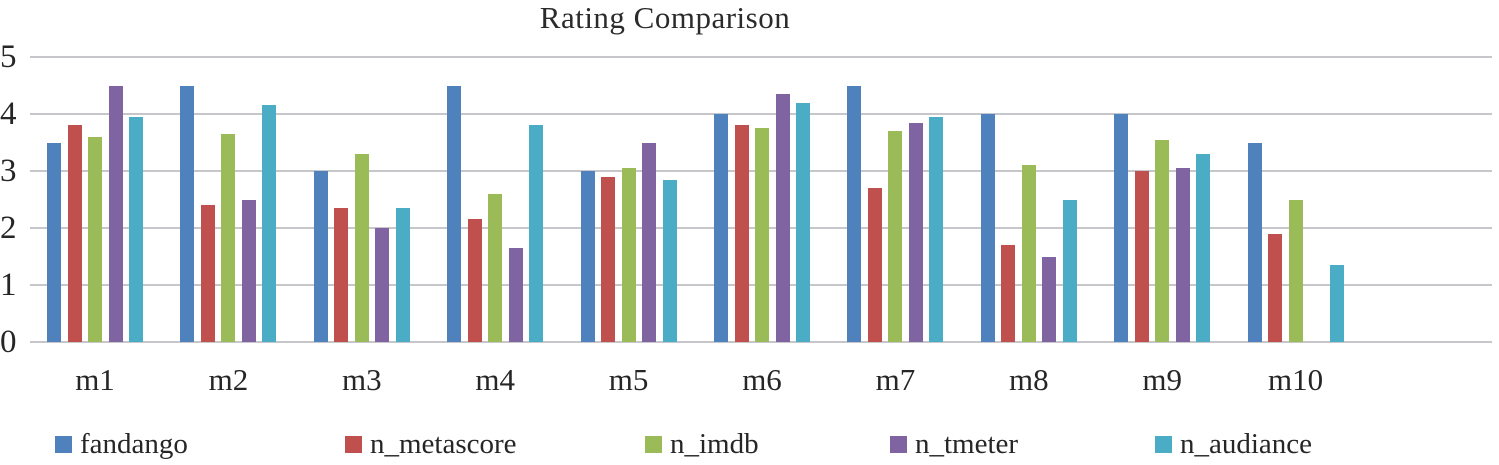 The width and height of the screenshot is (1499, 465). What do you see at coordinates (8, 285) in the screenshot?
I see `y-axis-tick-label: 1` at bounding box center [8, 285].